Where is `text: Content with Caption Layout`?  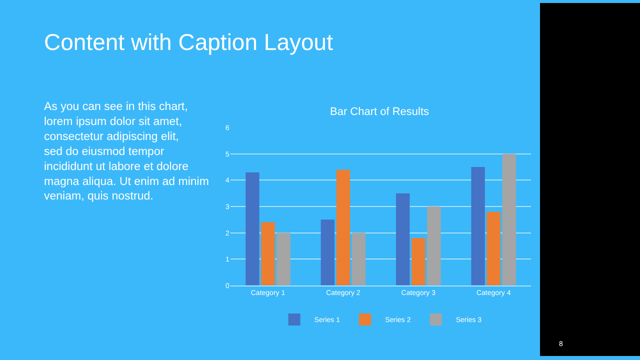
text: Content with Caption Layout is located at coordinates (189, 42).